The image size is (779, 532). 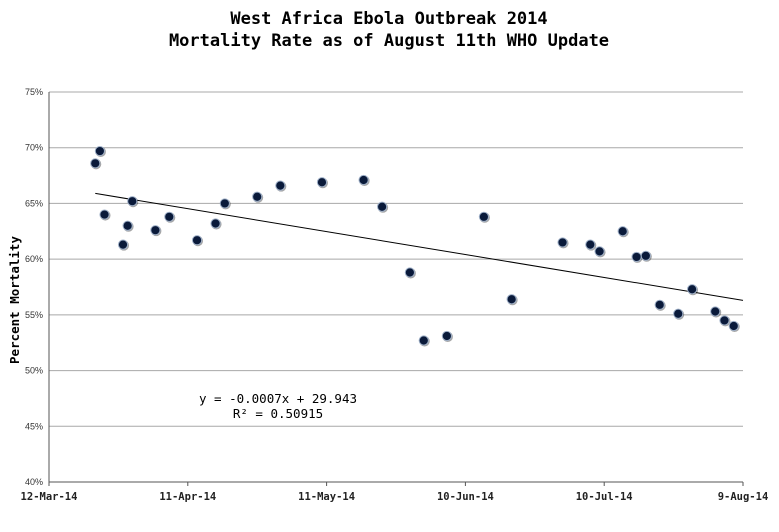 I want to click on x-tick-label: 10-Jul-14, so click(x=604, y=497).